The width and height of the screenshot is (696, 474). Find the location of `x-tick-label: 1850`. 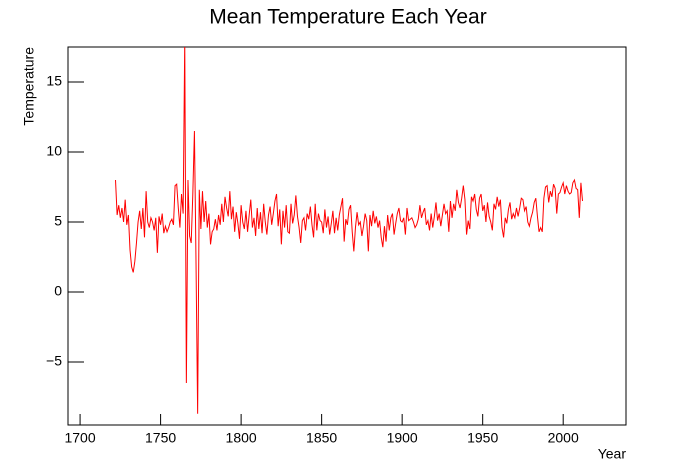

x-tick-label: 1850 is located at coordinates (321, 438).